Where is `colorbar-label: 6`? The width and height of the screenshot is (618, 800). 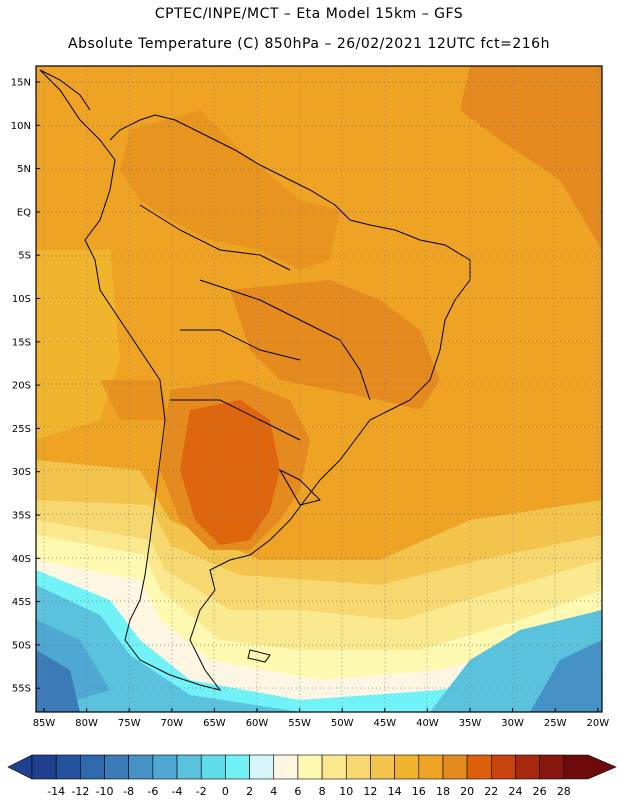
colorbar-label: 6 is located at coordinates (297, 791).